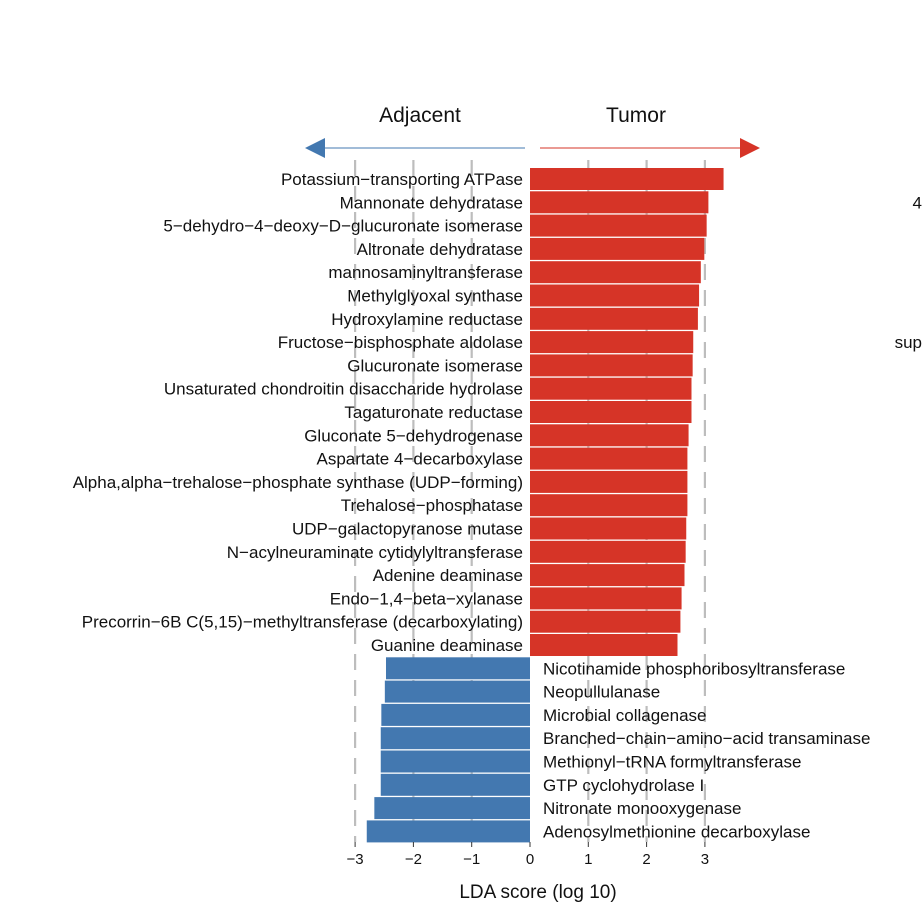  Describe the element at coordinates (400, 342) in the screenshot. I see `category-label: Fructose−bisphosphate aldolase` at that location.